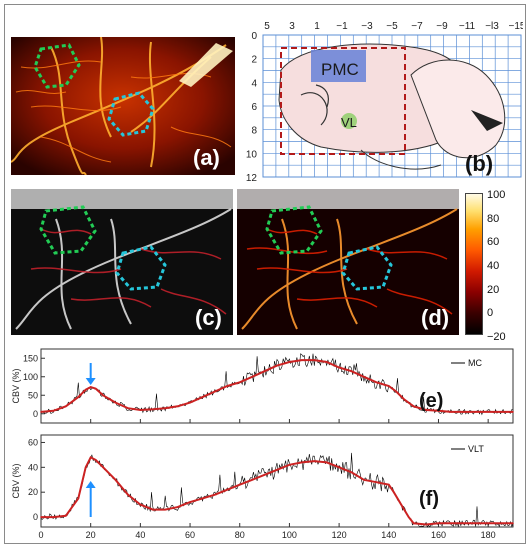 This screenshot has height=550, width=532. Describe the element at coordinates (289, 535) in the screenshot. I see `x-tick-label: 100` at that location.